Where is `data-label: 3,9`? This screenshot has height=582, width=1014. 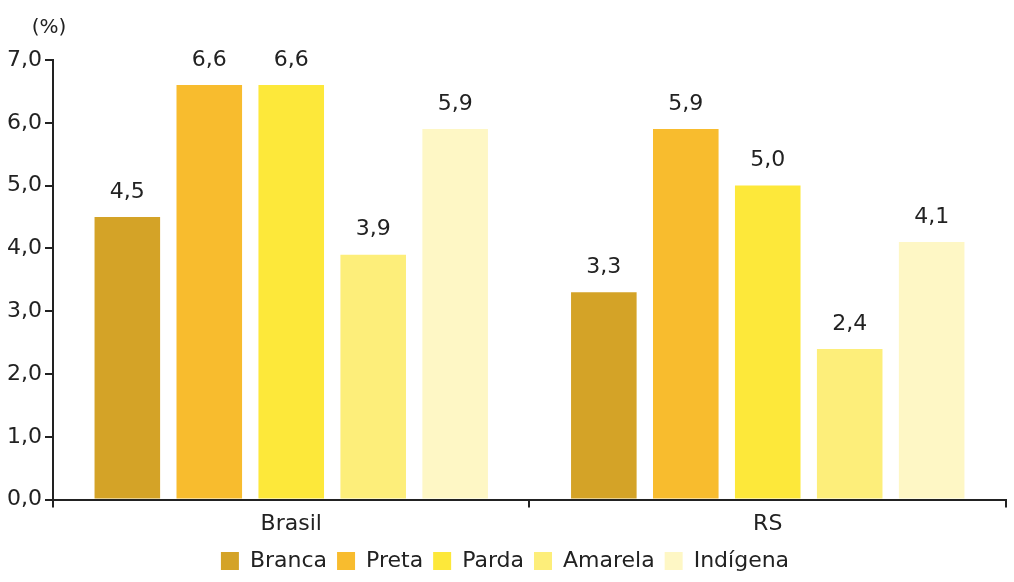
data-label: 3,9 is located at coordinates (373, 228).